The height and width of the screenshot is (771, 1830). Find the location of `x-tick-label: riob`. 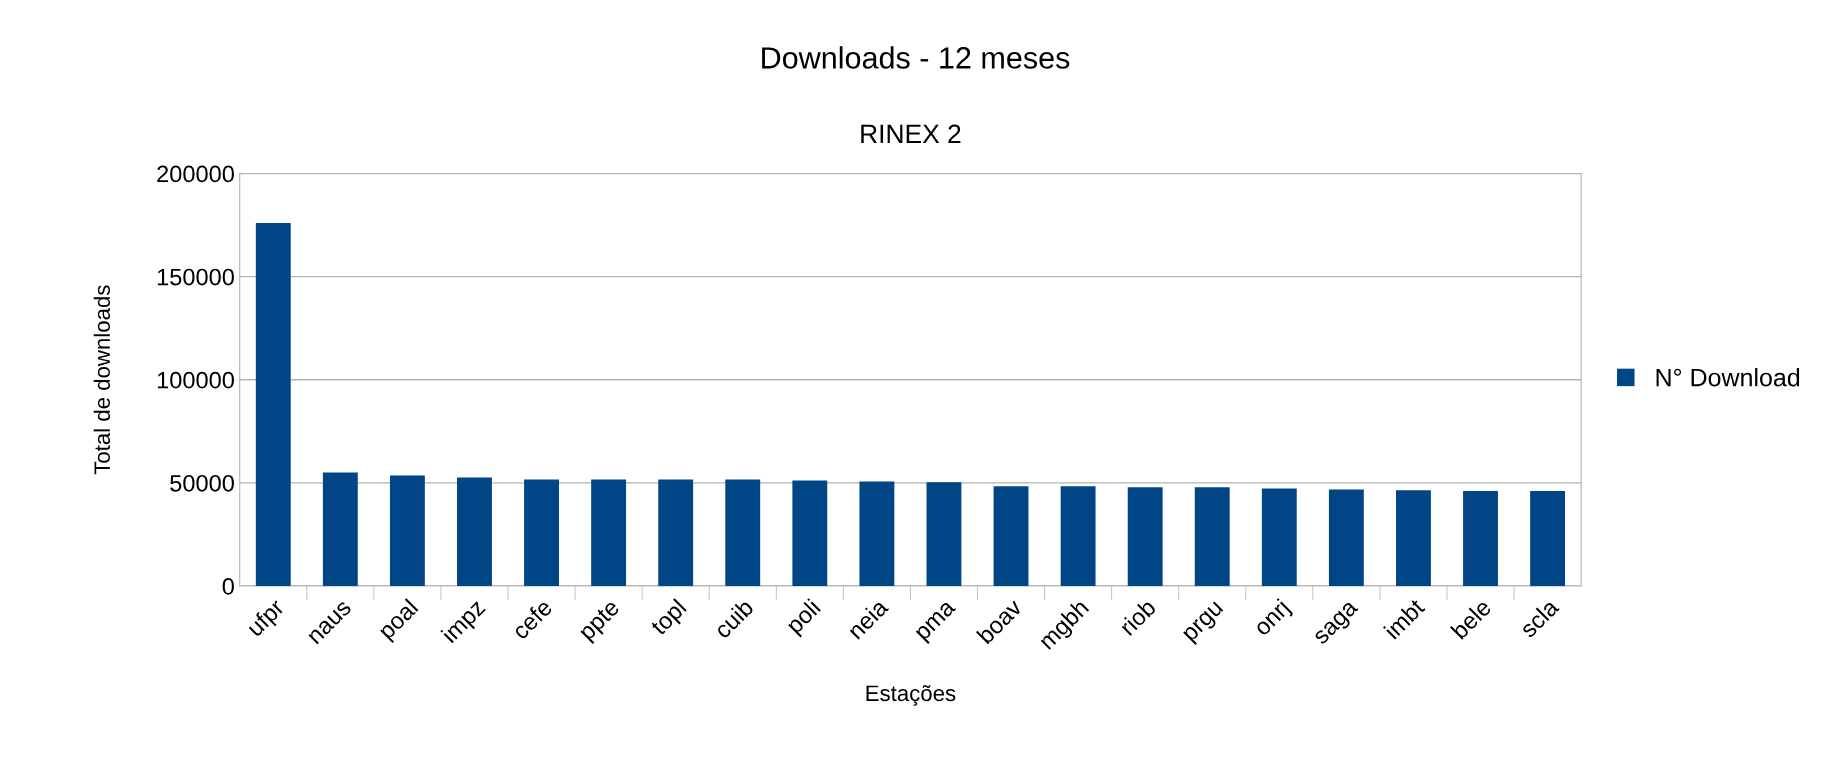

x-tick-label: riob is located at coordinates (1137, 617).